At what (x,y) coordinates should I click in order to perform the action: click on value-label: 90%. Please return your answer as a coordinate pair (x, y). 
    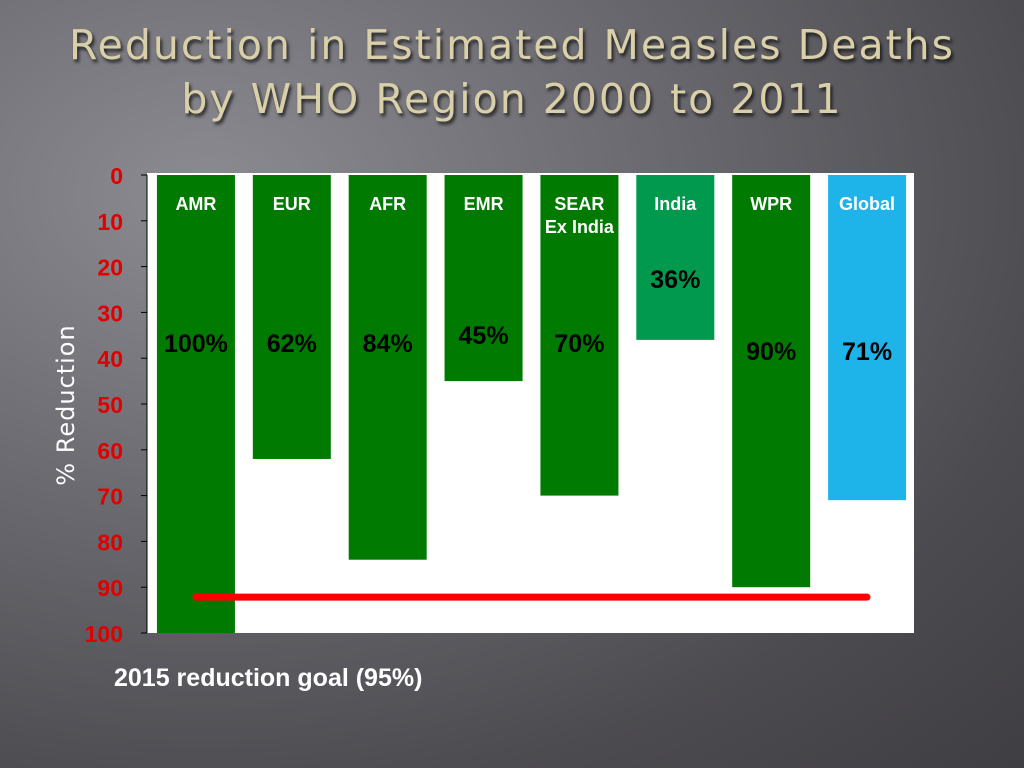
    Looking at the image, I should click on (771, 352).